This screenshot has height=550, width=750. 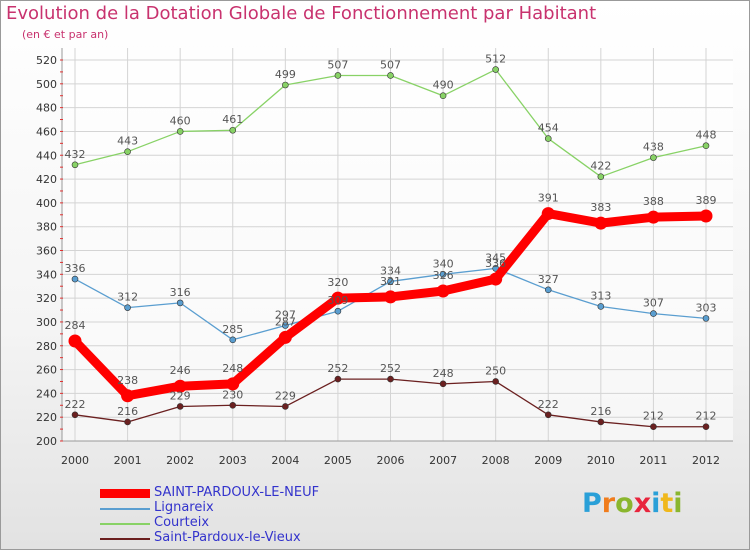 What do you see at coordinates (232, 394) in the screenshot?
I see `data-label: 230` at bounding box center [232, 394].